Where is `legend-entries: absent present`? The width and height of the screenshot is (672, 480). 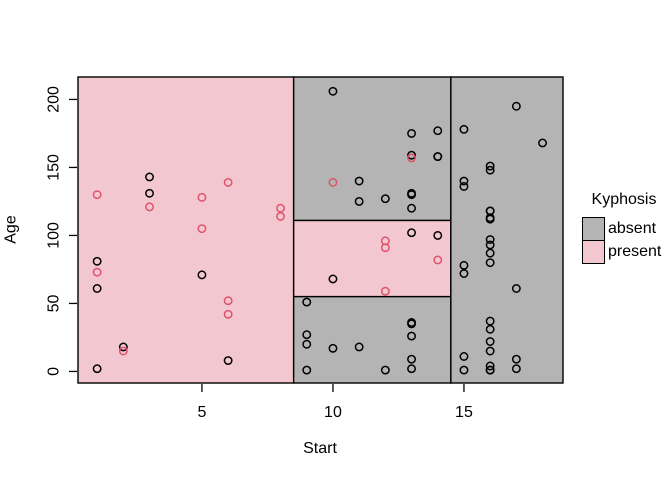 legend-entries: absent present is located at coordinates (627, 240).